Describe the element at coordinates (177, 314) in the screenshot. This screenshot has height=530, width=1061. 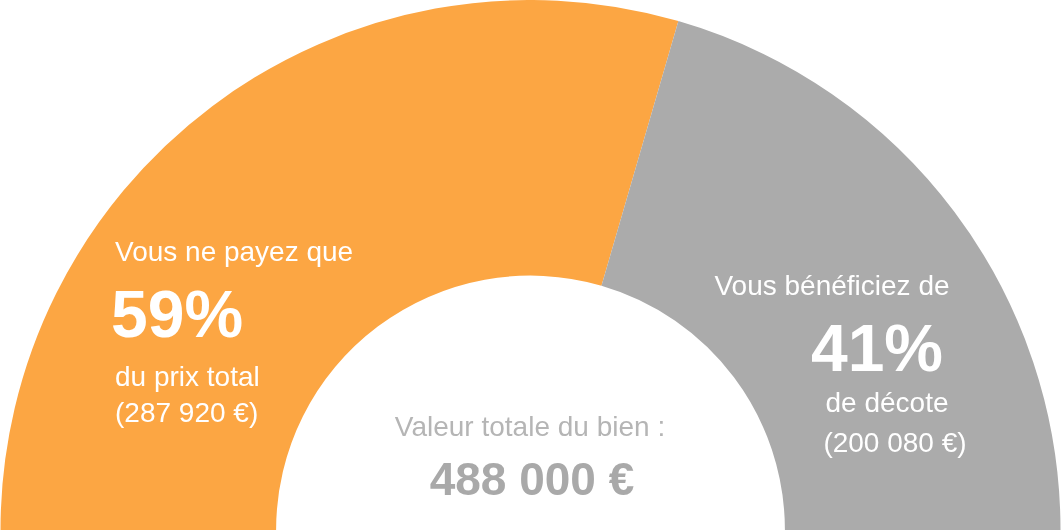
I see `data-label: 59%` at that location.